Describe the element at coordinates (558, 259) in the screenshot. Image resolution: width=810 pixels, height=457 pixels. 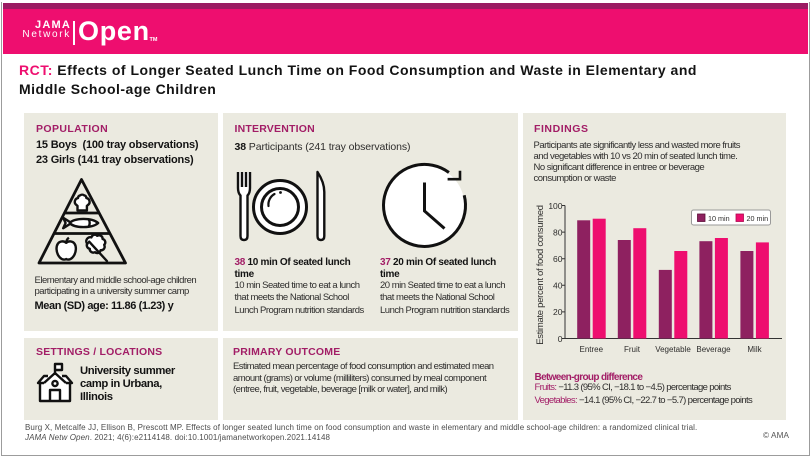
I see `svg-text: 60` at that location.